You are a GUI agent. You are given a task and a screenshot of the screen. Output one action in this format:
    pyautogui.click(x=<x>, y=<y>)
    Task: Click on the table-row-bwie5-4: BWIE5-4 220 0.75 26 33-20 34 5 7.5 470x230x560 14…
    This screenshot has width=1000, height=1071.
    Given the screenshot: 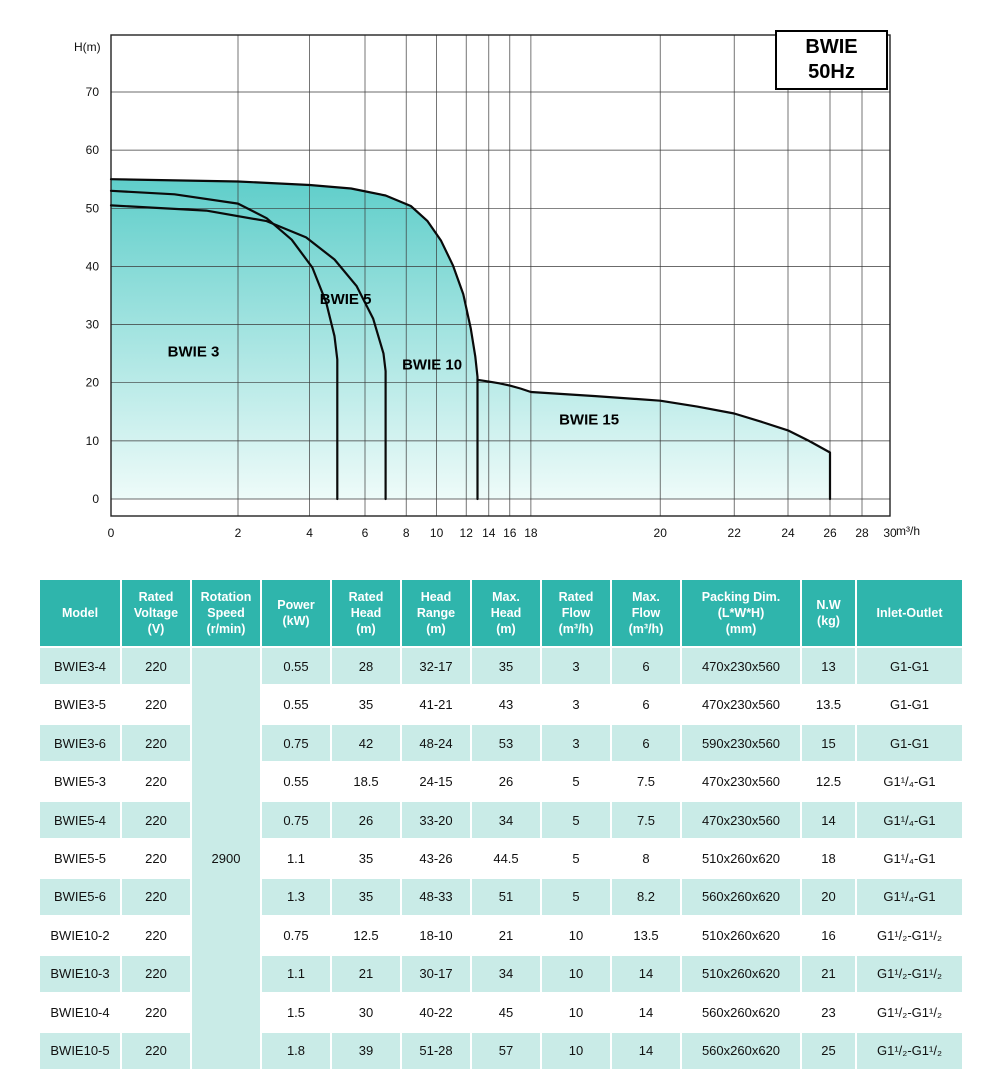 What is the action you would take?
    pyautogui.click(x=501, y=820)
    